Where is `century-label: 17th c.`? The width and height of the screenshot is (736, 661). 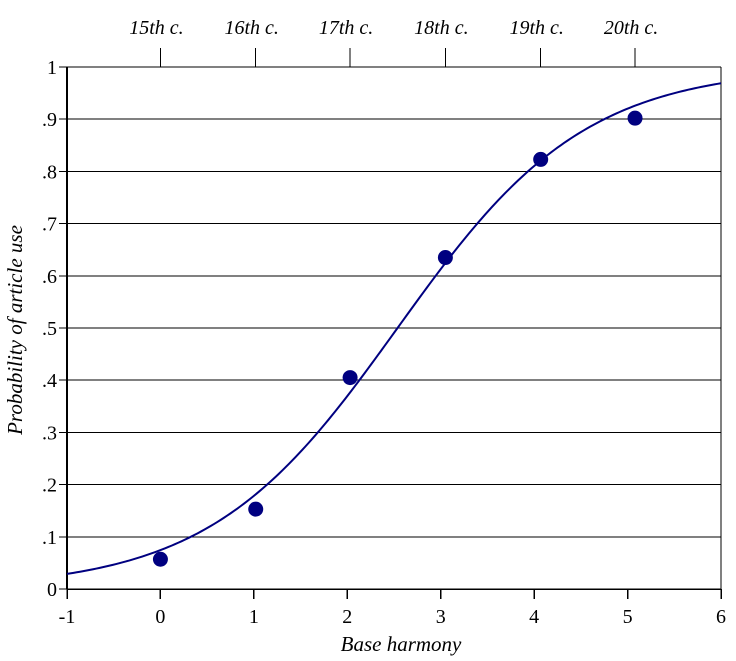 century-label: 17th c. is located at coordinates (346, 28).